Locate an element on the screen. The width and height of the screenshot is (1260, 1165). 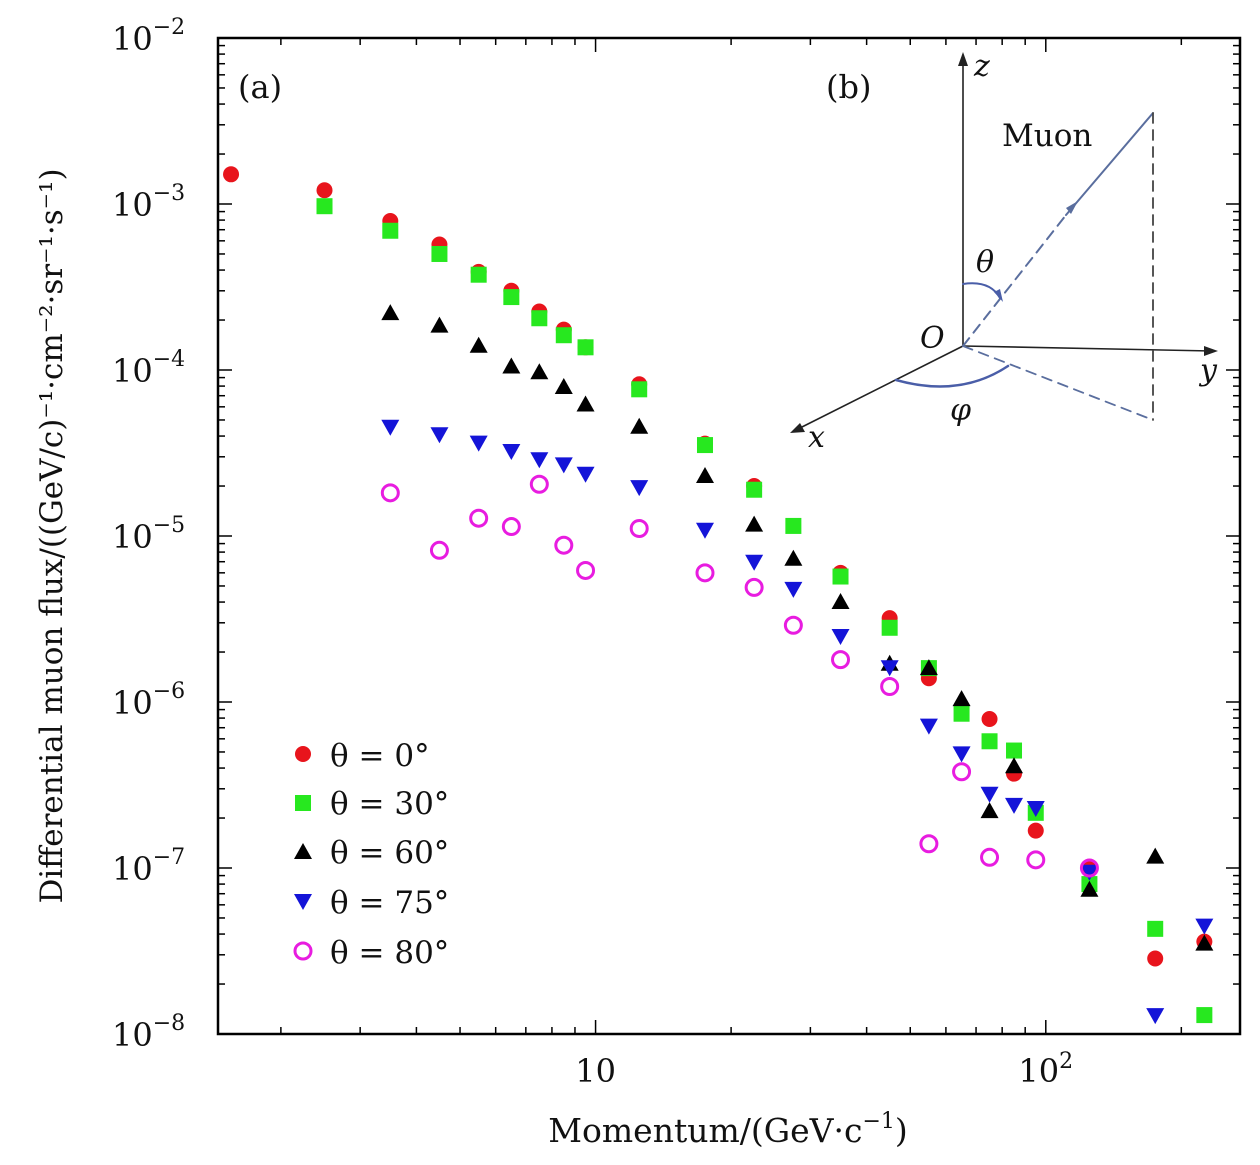
inset-ground-projection is located at coordinates (1058, 383).